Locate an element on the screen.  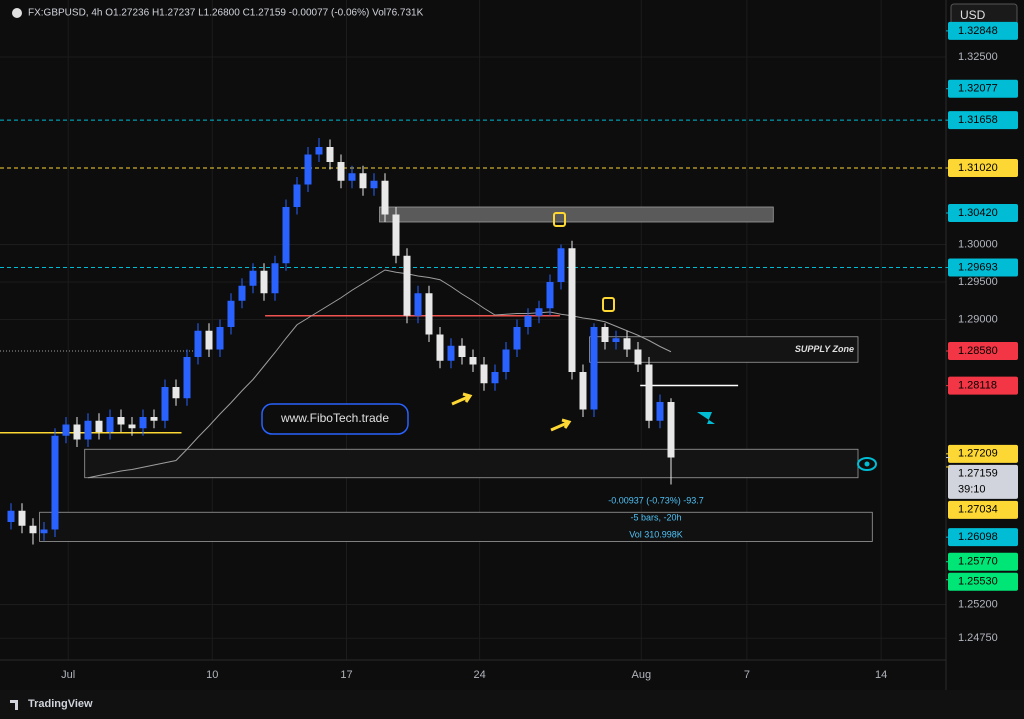
measurement-text: -5 bars, -20h is located at coordinates (655, 517).